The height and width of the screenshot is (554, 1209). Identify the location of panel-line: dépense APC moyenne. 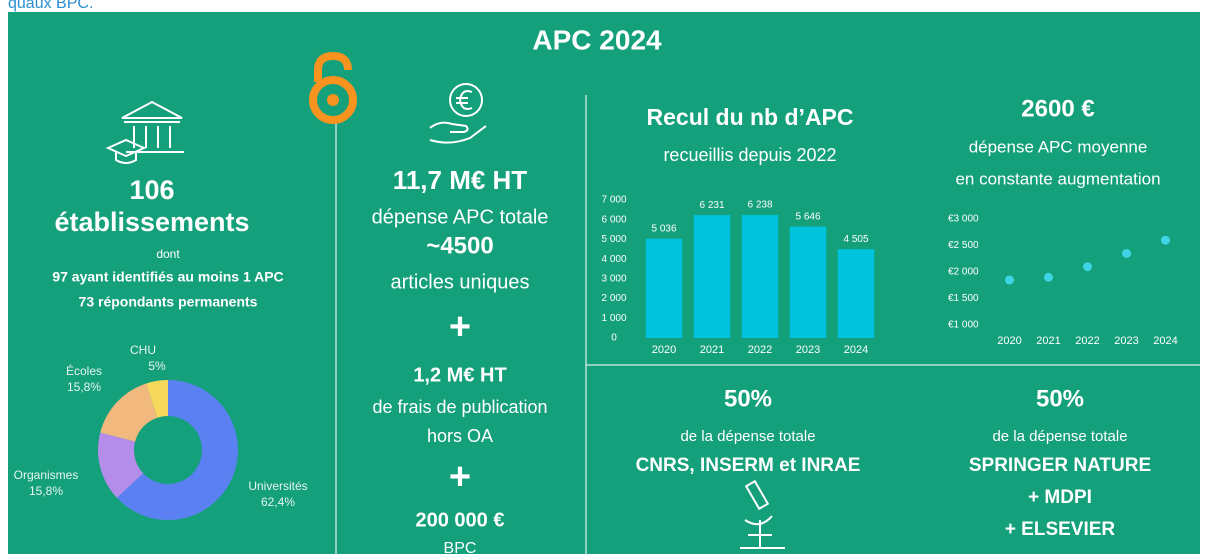
(1058, 146).